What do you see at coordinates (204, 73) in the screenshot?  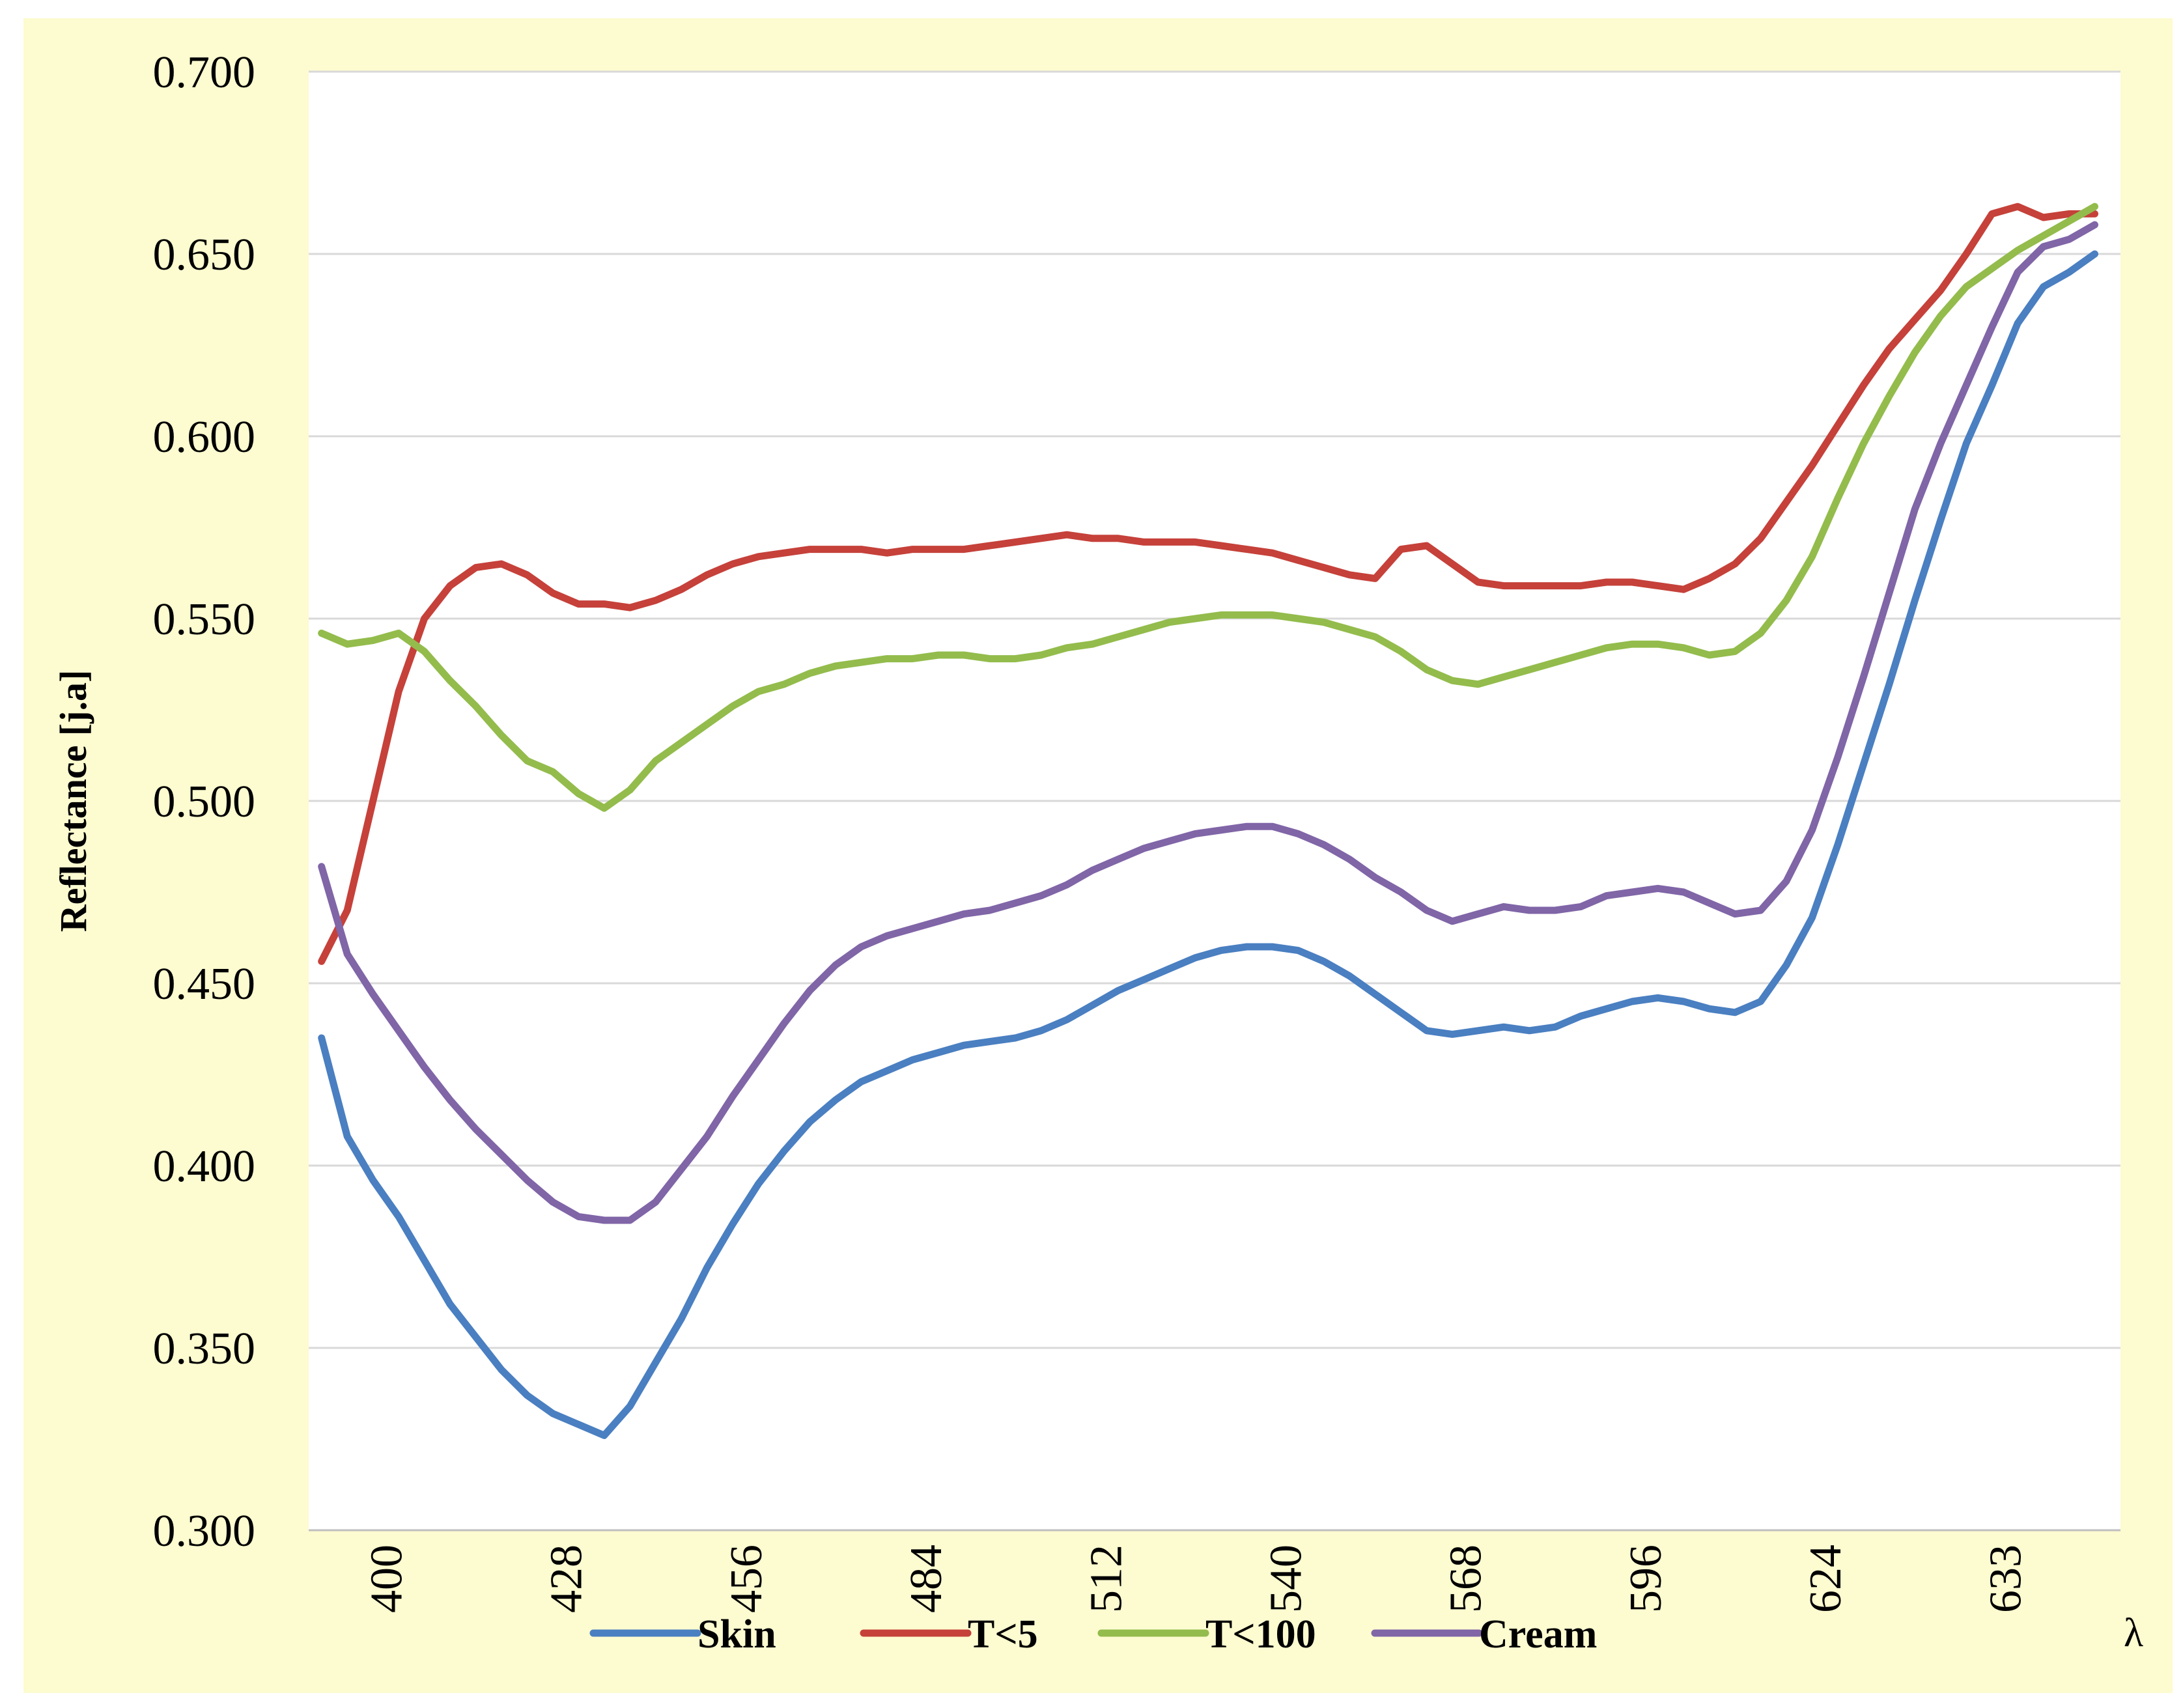 I see `y-tick-label: 0.700` at bounding box center [204, 73].